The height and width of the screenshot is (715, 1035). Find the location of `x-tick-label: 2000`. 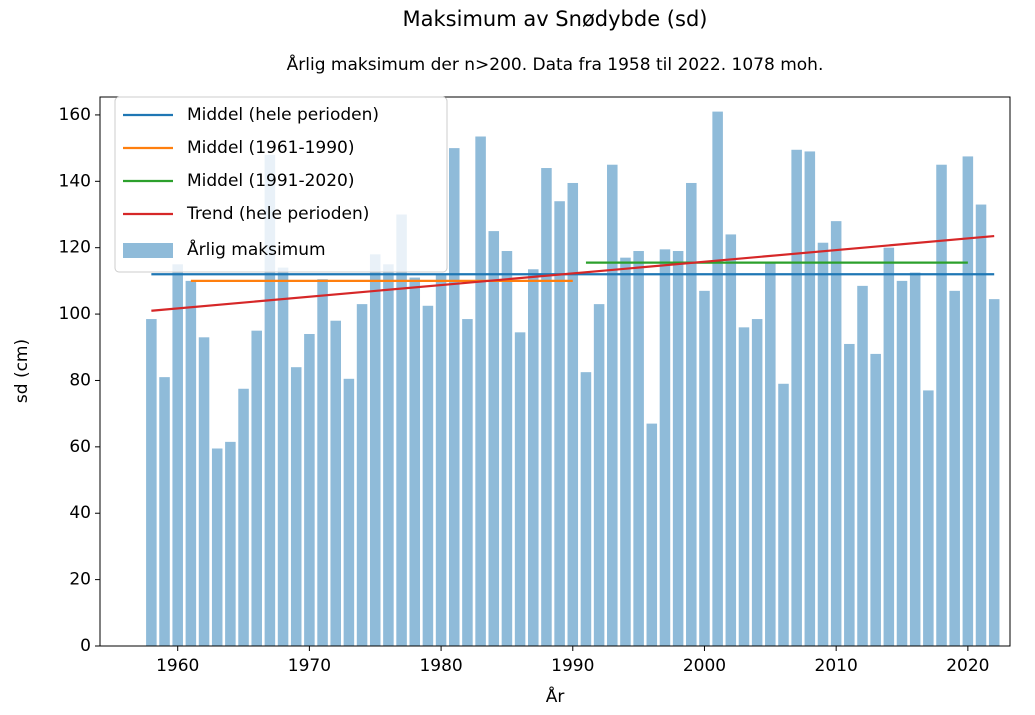

x-tick-label: 2000 is located at coordinates (704, 666).